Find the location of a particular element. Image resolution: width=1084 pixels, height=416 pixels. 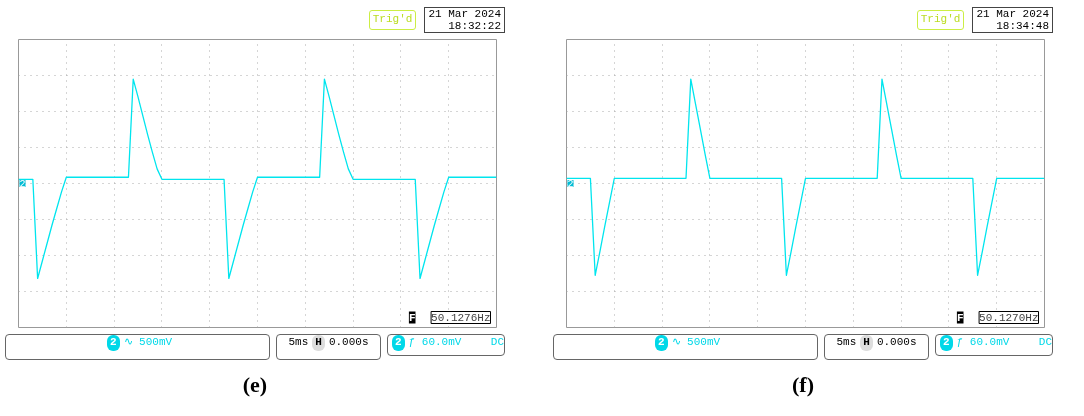

text: 50.1276Hz is located at coordinates (461, 317).